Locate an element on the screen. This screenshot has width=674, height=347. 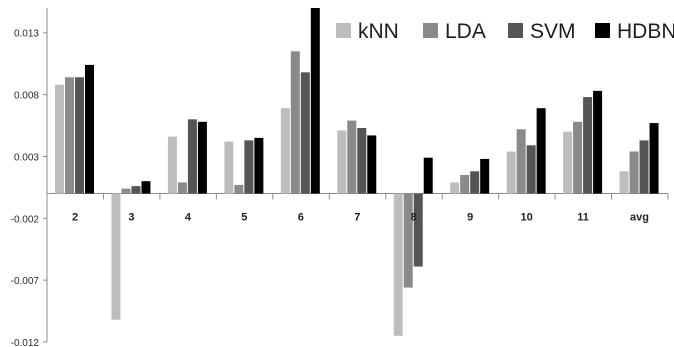
legend-swatch-svm is located at coordinates (515, 30).